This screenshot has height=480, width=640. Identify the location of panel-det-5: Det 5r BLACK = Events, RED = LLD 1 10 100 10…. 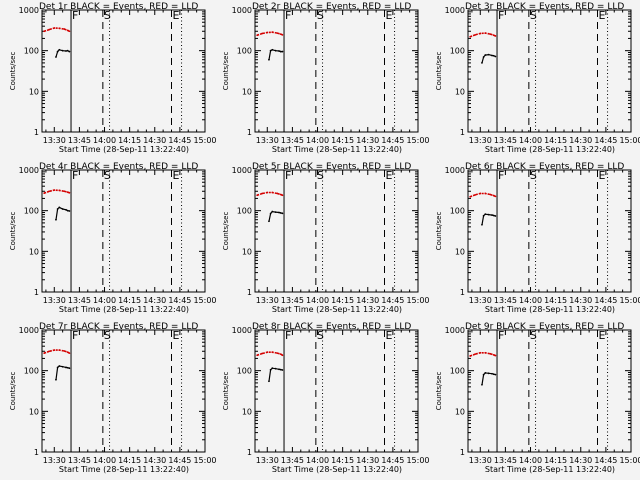
(326, 238).